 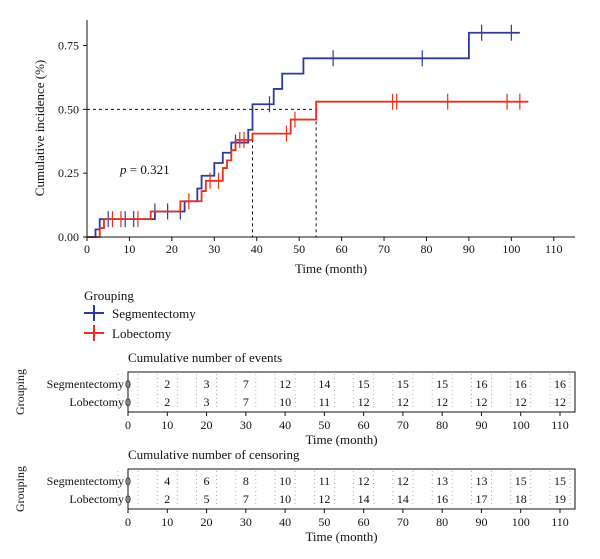 I want to click on p-value-symbol: p, so click(x=123, y=169).